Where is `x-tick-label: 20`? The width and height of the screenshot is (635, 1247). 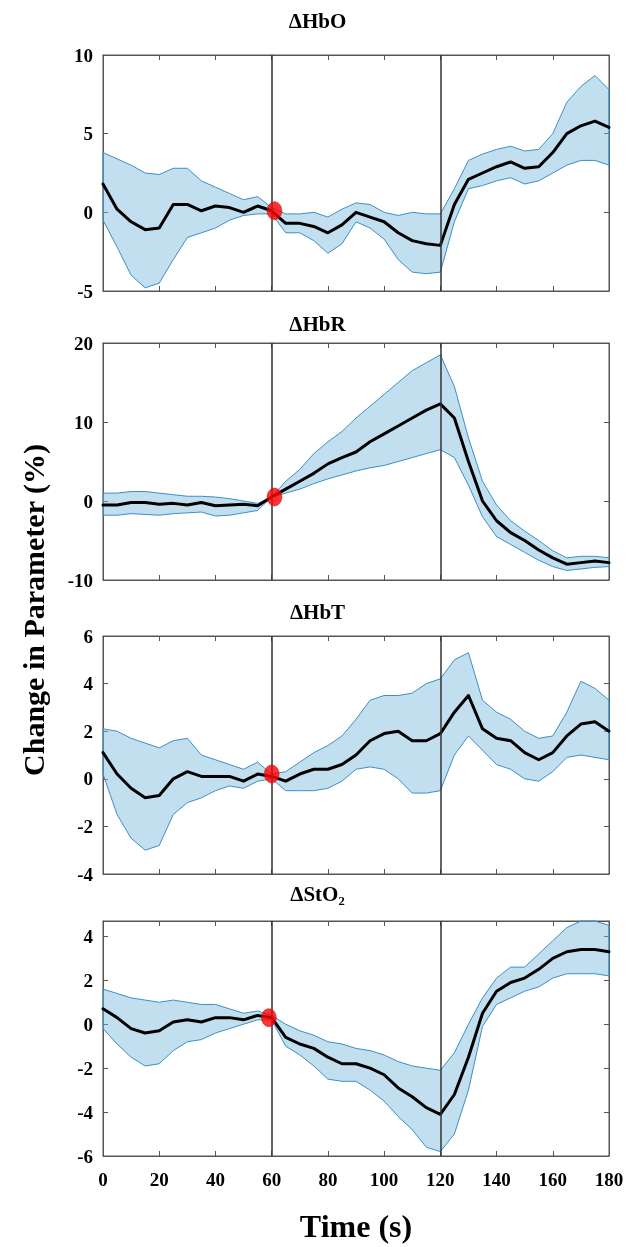
x-tick-label: 20 is located at coordinates (159, 1179).